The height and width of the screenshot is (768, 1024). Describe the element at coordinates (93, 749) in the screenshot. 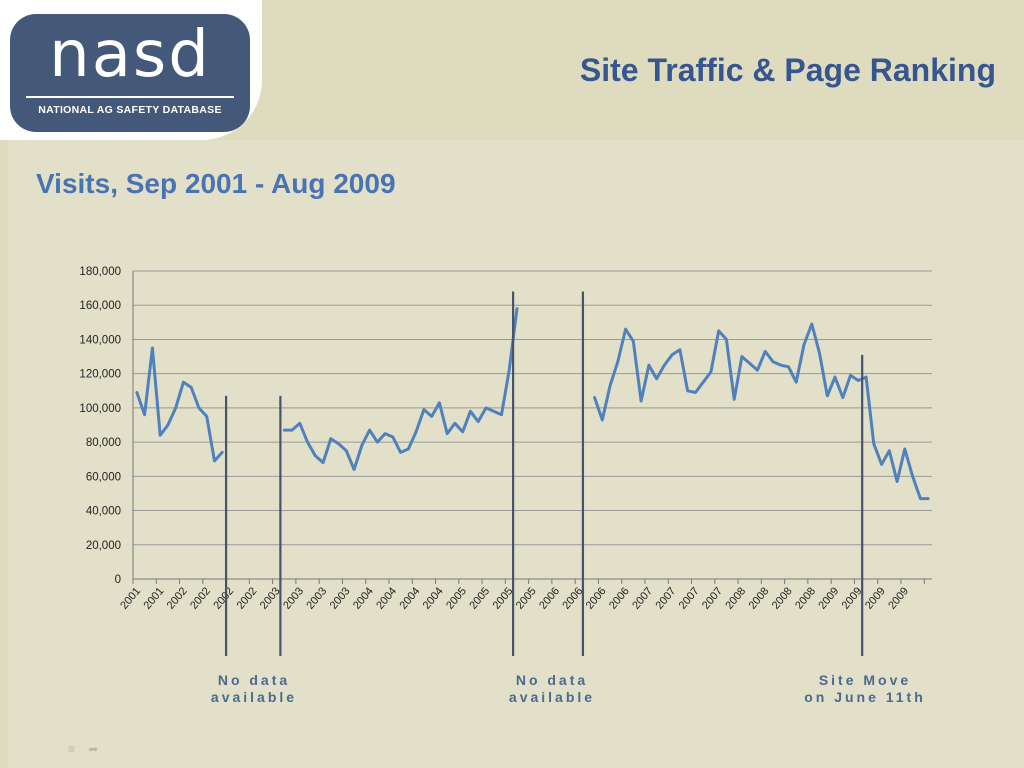

I see `arrow-right-icon: ➦` at that location.